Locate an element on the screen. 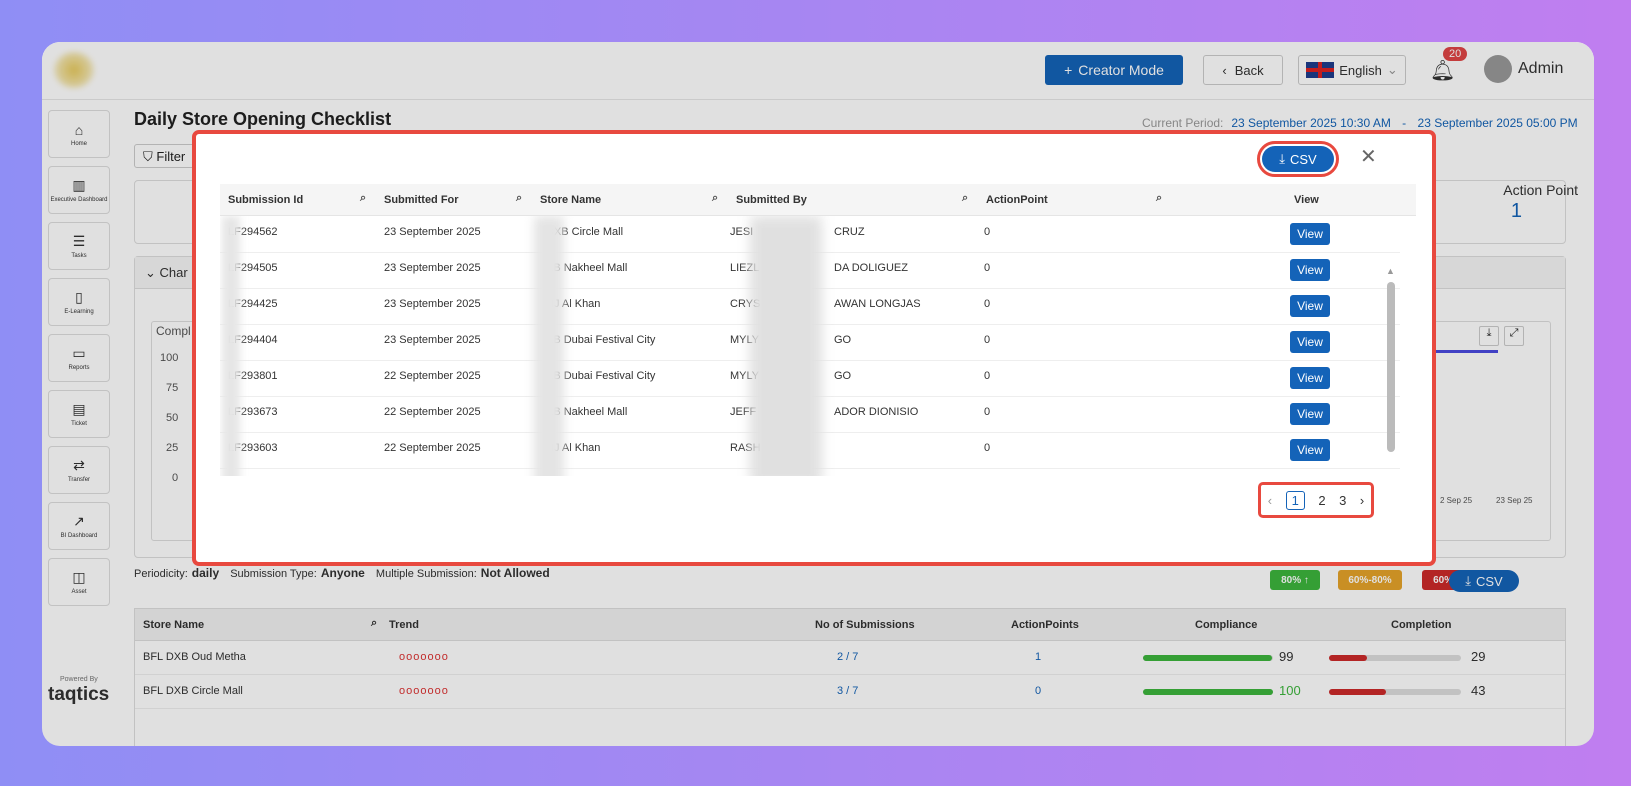 The image size is (1631, 786). compliance-value: 100 is located at coordinates (1290, 690).